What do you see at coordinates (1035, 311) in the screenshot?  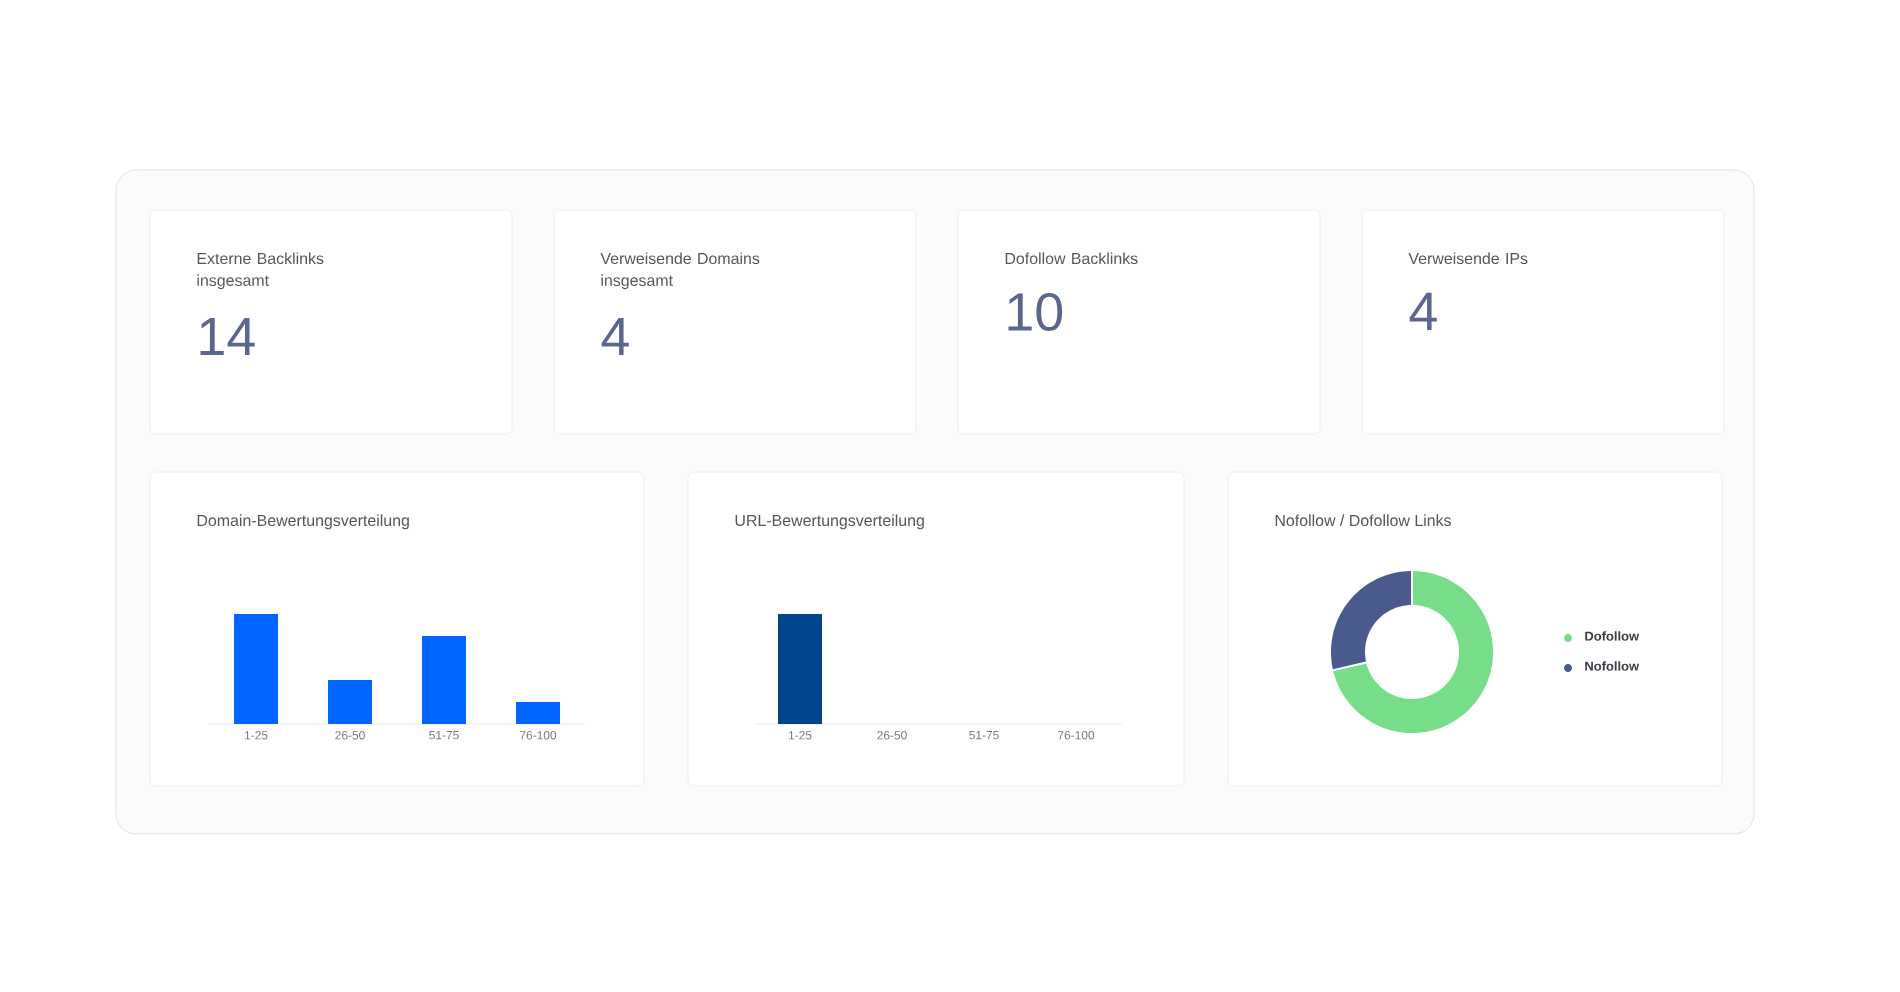 I see `text: 10` at bounding box center [1035, 311].